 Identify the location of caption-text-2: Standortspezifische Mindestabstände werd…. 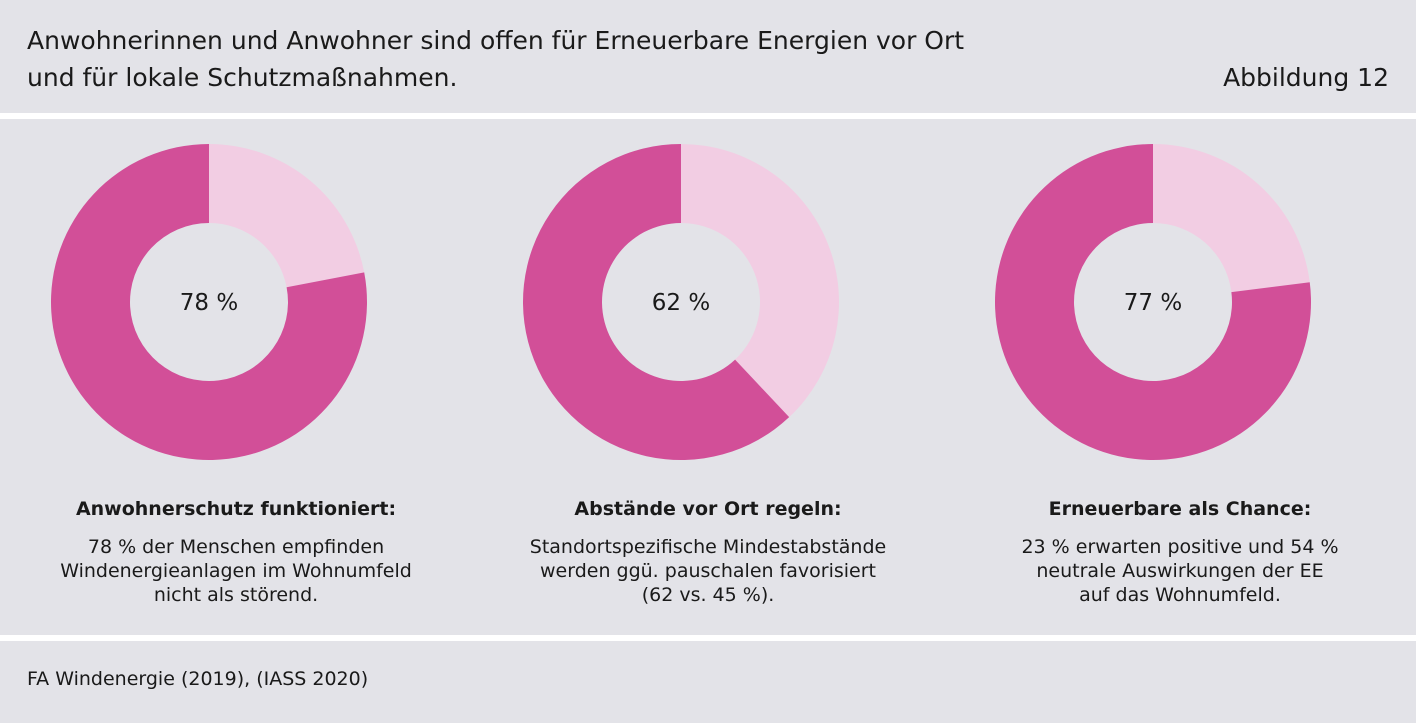
(708, 571).